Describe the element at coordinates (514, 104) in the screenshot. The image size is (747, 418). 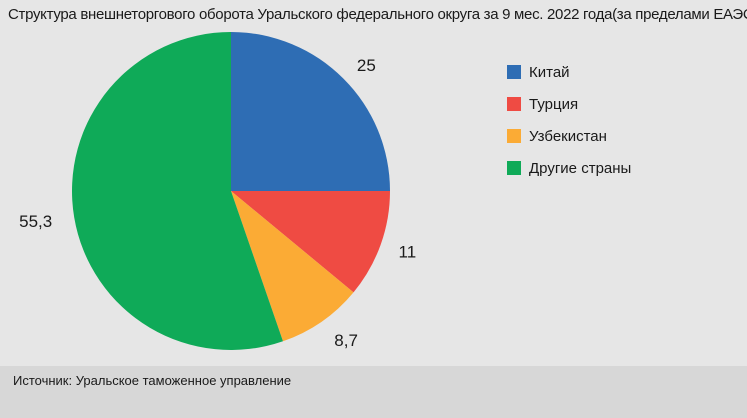
I see `legend-swatch-turkey` at that location.